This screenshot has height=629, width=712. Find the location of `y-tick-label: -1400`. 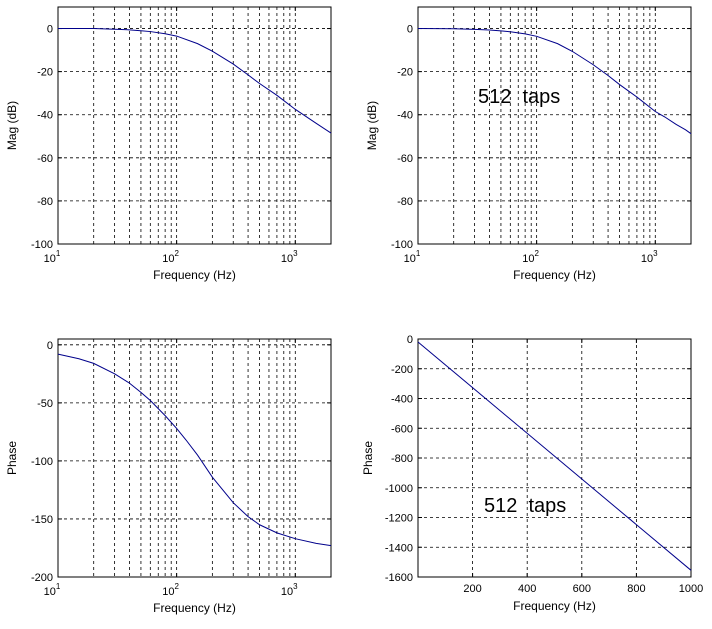

y-tick-label: -1400 is located at coordinates (399, 548).